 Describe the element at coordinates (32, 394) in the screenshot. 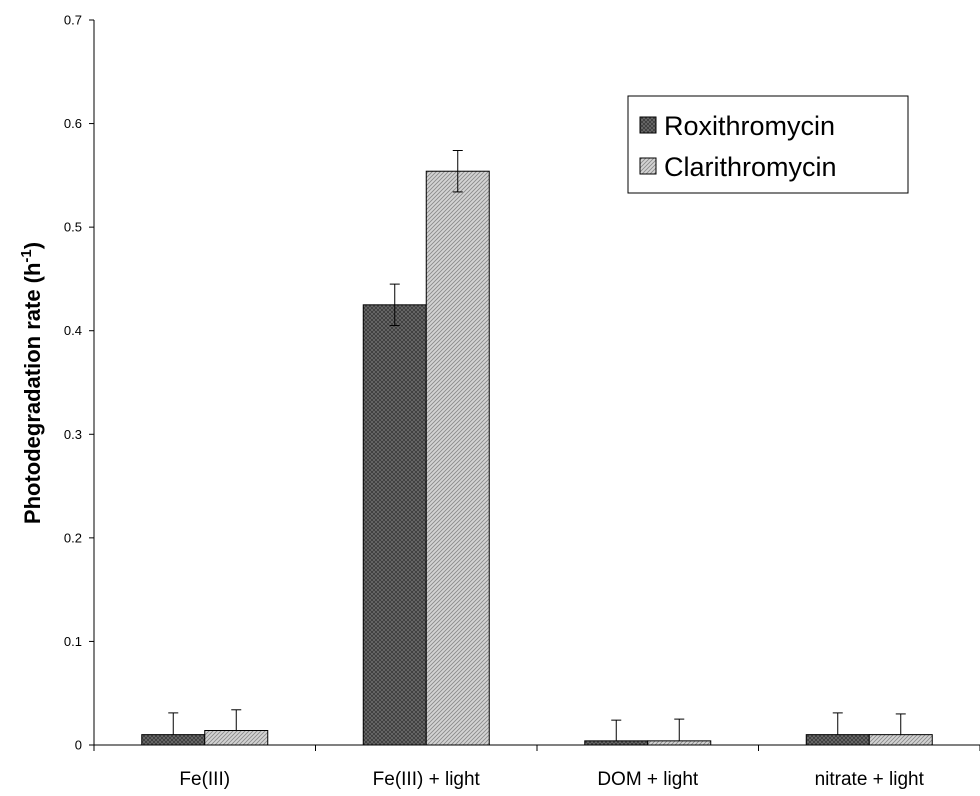

I see `y-axis-title-text: Photodegradation rate (h` at that location.